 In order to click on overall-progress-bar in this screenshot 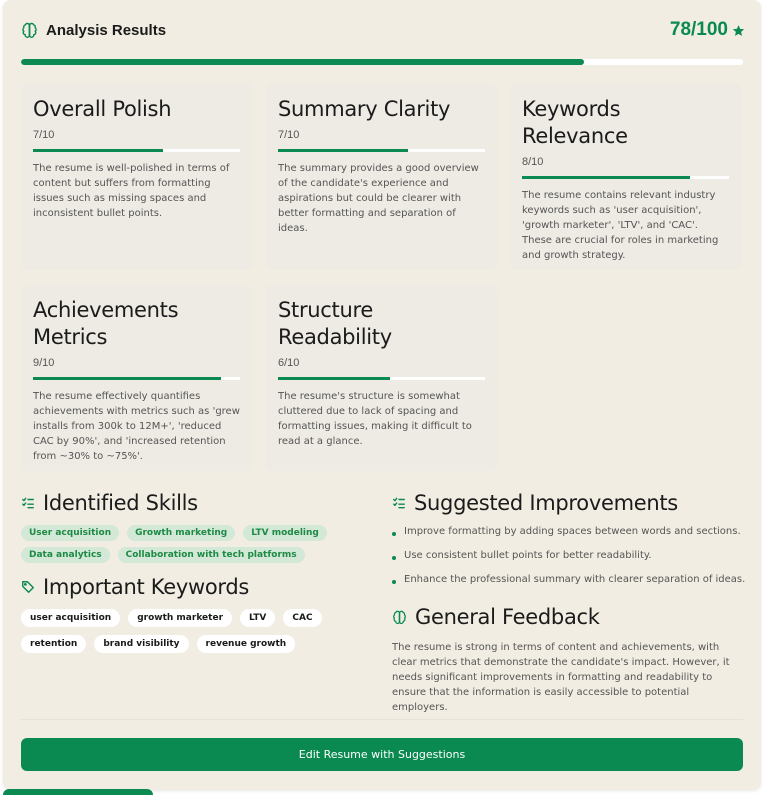, I will do `click(382, 62)`.